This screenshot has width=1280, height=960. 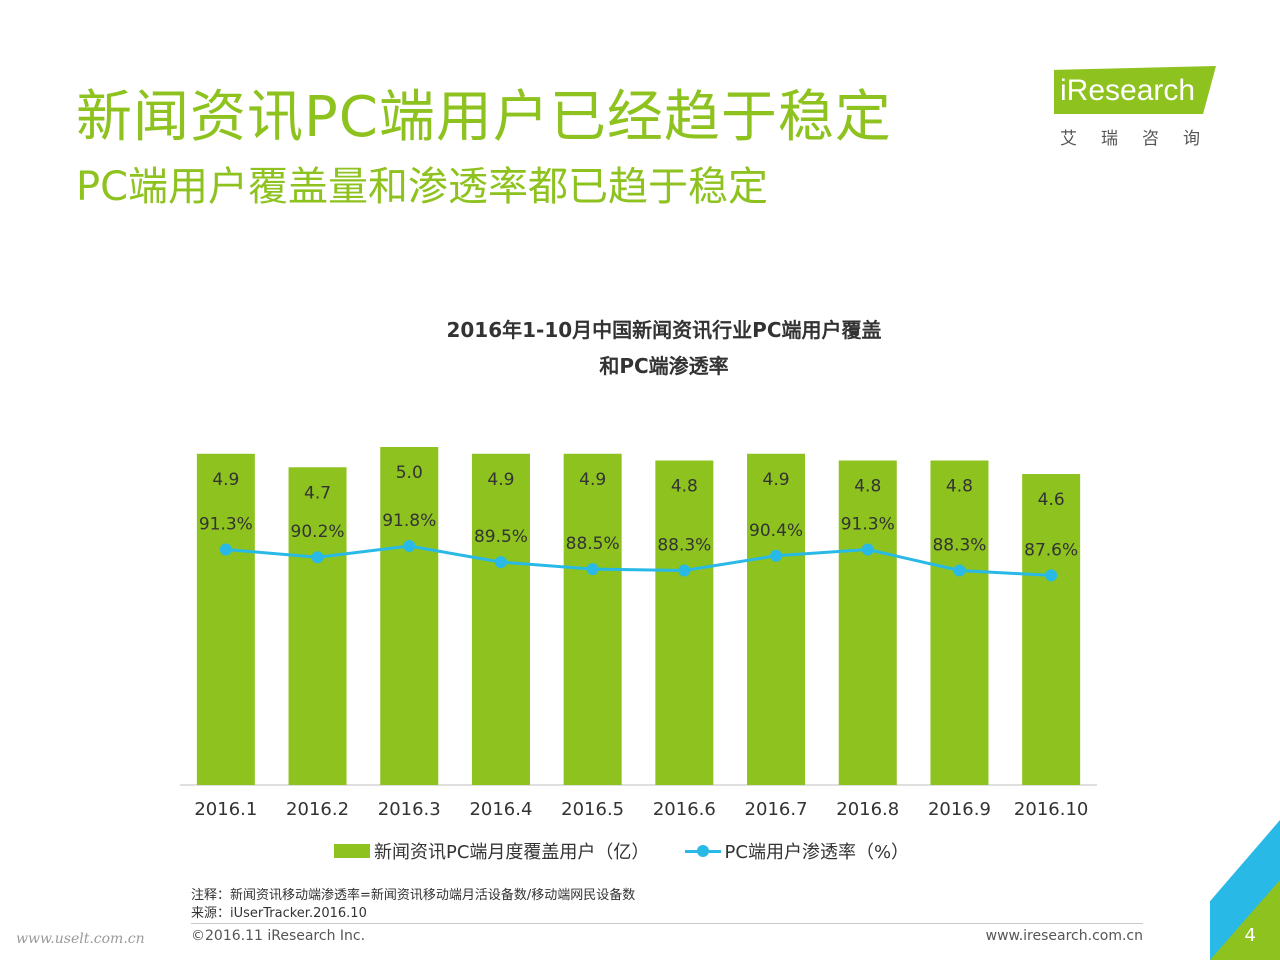 I want to click on watermark: www.uselt.com.cn, so click(x=80, y=939).